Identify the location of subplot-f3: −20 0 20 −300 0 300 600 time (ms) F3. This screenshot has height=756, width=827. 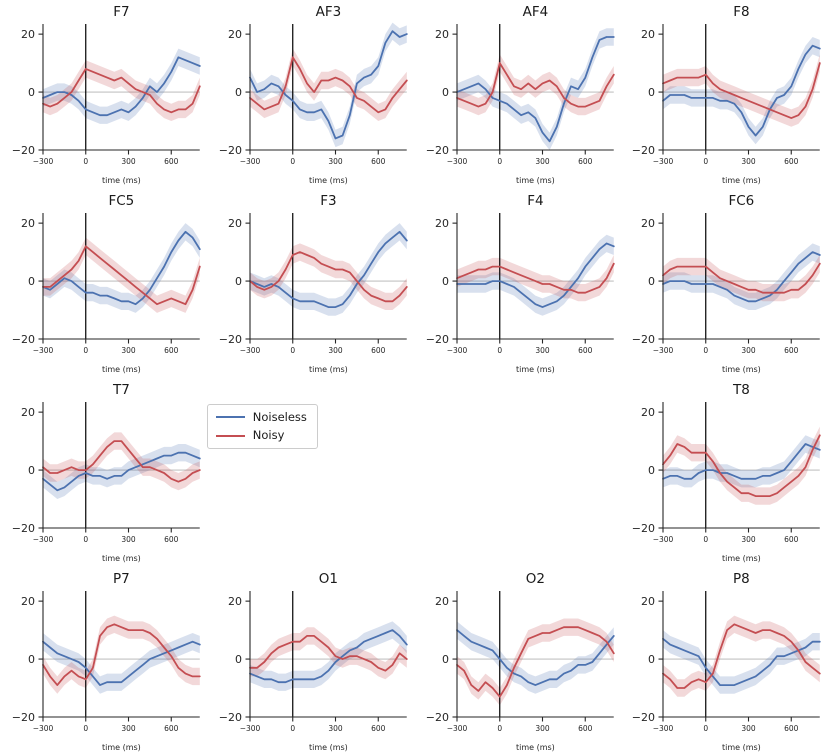
(310, 283).